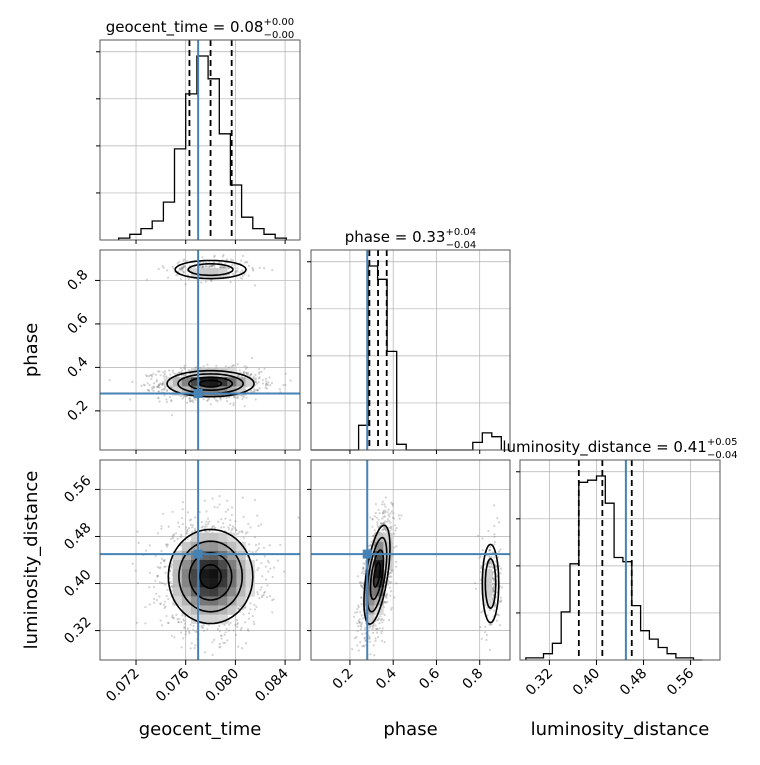  I want to click on panel-title-phase: phase = 0.33+0.04−0.04, so click(411, 239).